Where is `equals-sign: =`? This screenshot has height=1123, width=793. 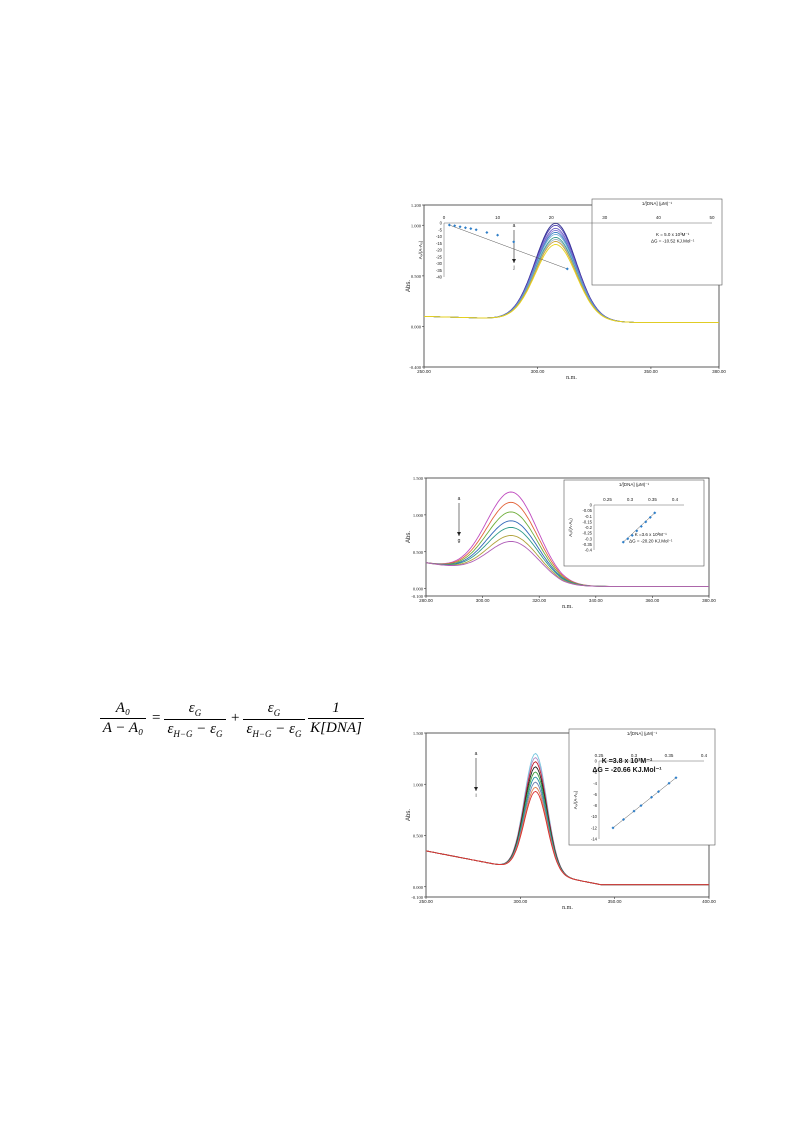 equals-sign: = is located at coordinates (156, 718).